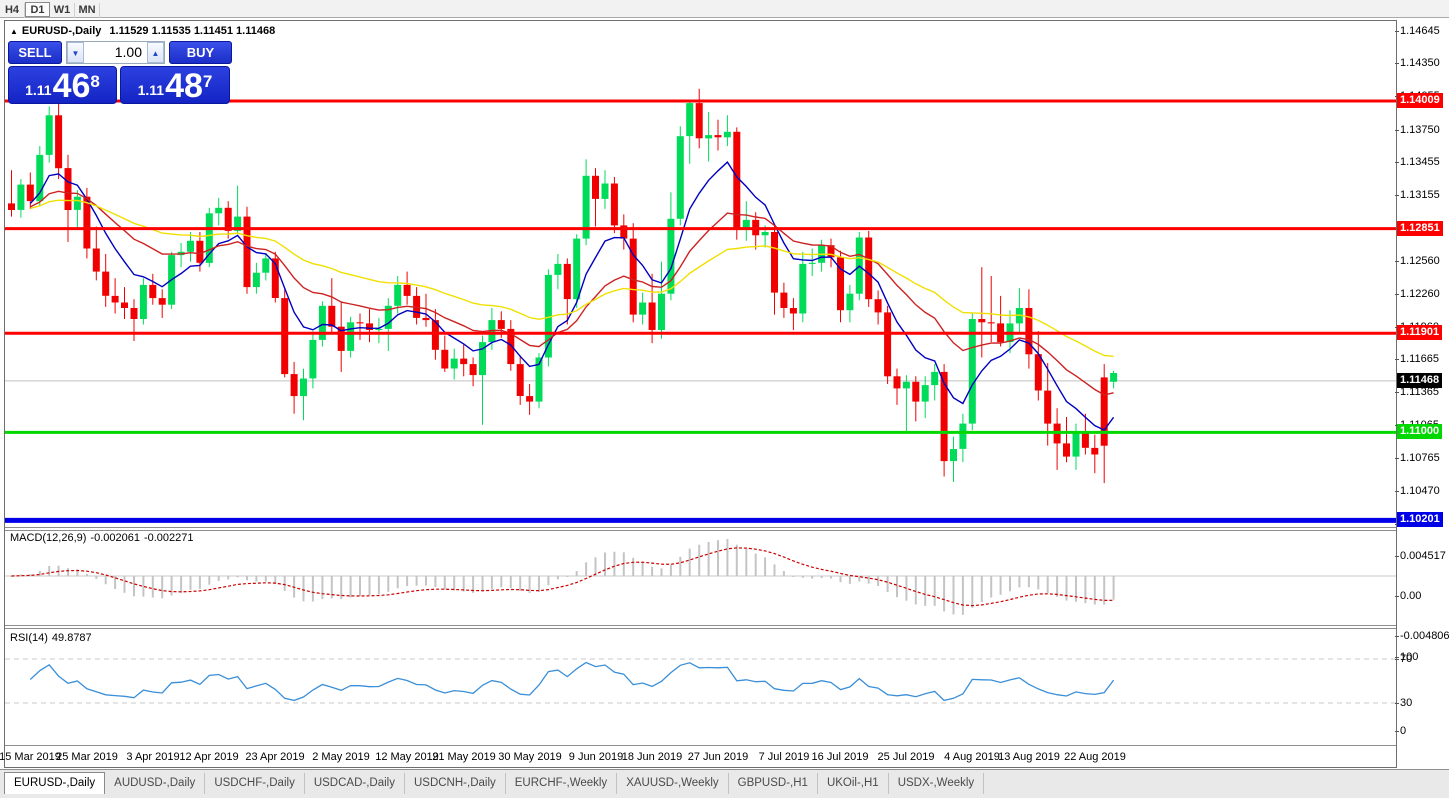  Describe the element at coordinates (341, 757) in the screenshot. I see `date-axis-label: 2 May 2019` at that location.